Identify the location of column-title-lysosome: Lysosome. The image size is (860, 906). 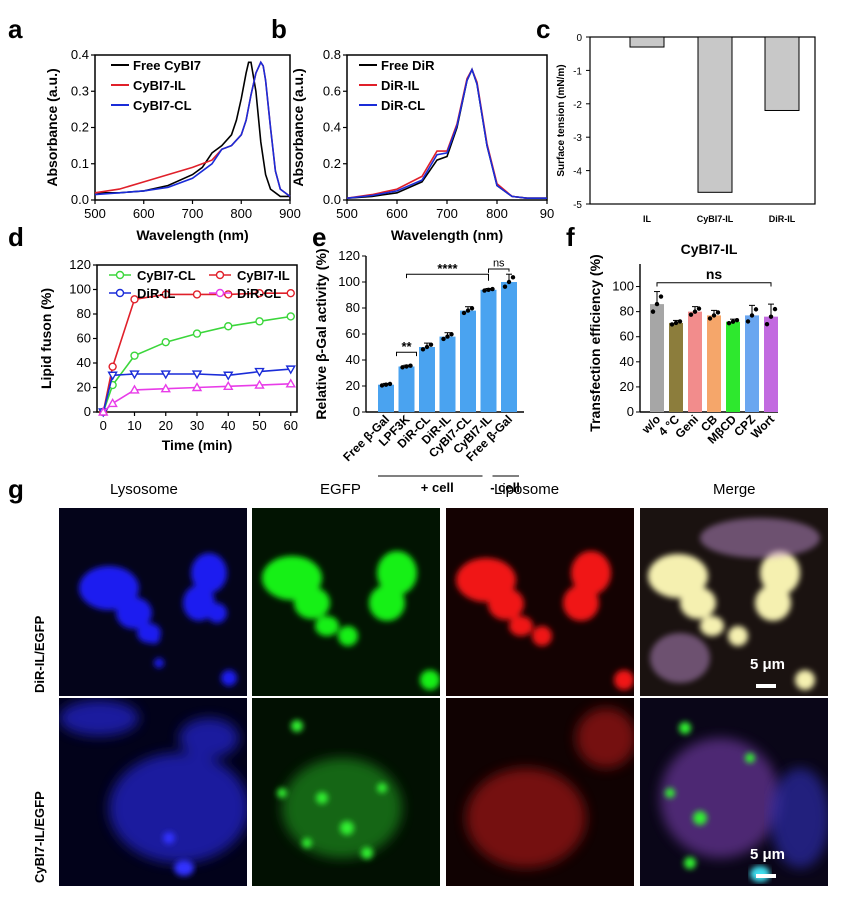
(144, 489).